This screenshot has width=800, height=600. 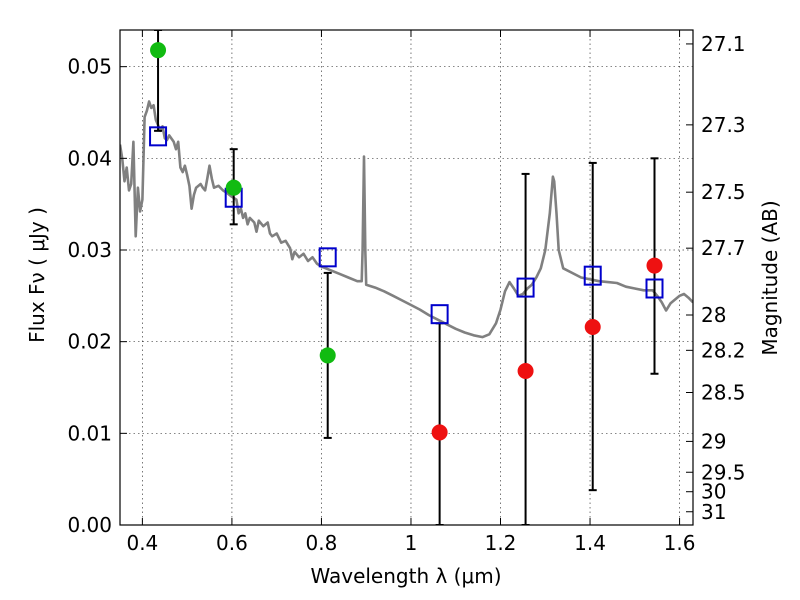 What do you see at coordinates (723, 125) in the screenshot?
I see `right-tick-label: 27.3` at bounding box center [723, 125].